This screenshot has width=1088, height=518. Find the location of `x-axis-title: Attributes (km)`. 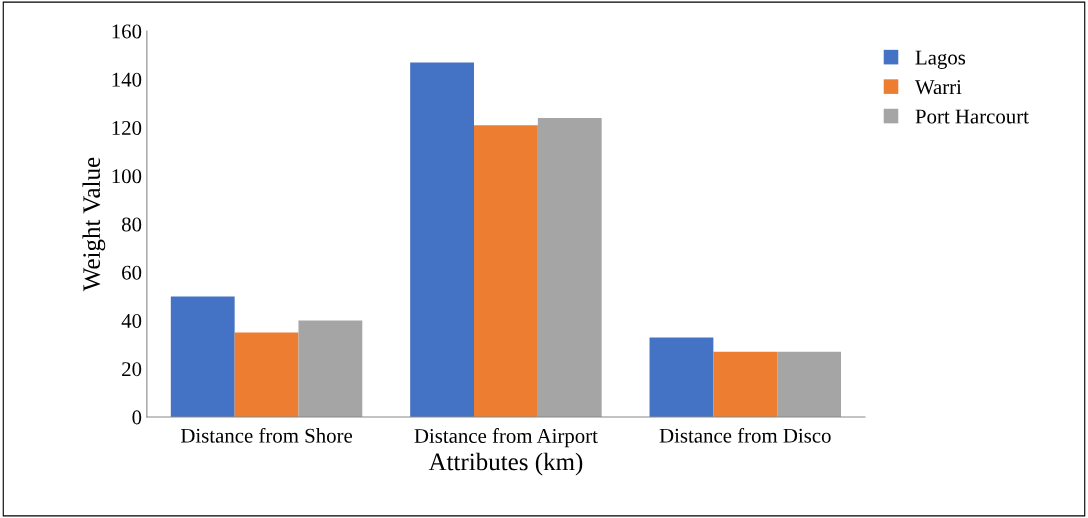

x-axis-title: Attributes (km) is located at coordinates (505, 464).